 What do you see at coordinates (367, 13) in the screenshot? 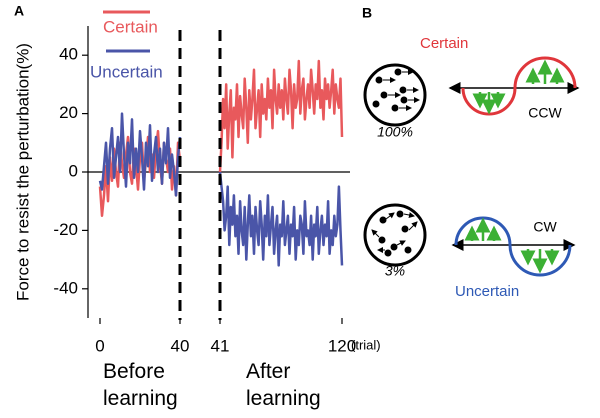
I see `panel-label: B` at bounding box center [367, 13].